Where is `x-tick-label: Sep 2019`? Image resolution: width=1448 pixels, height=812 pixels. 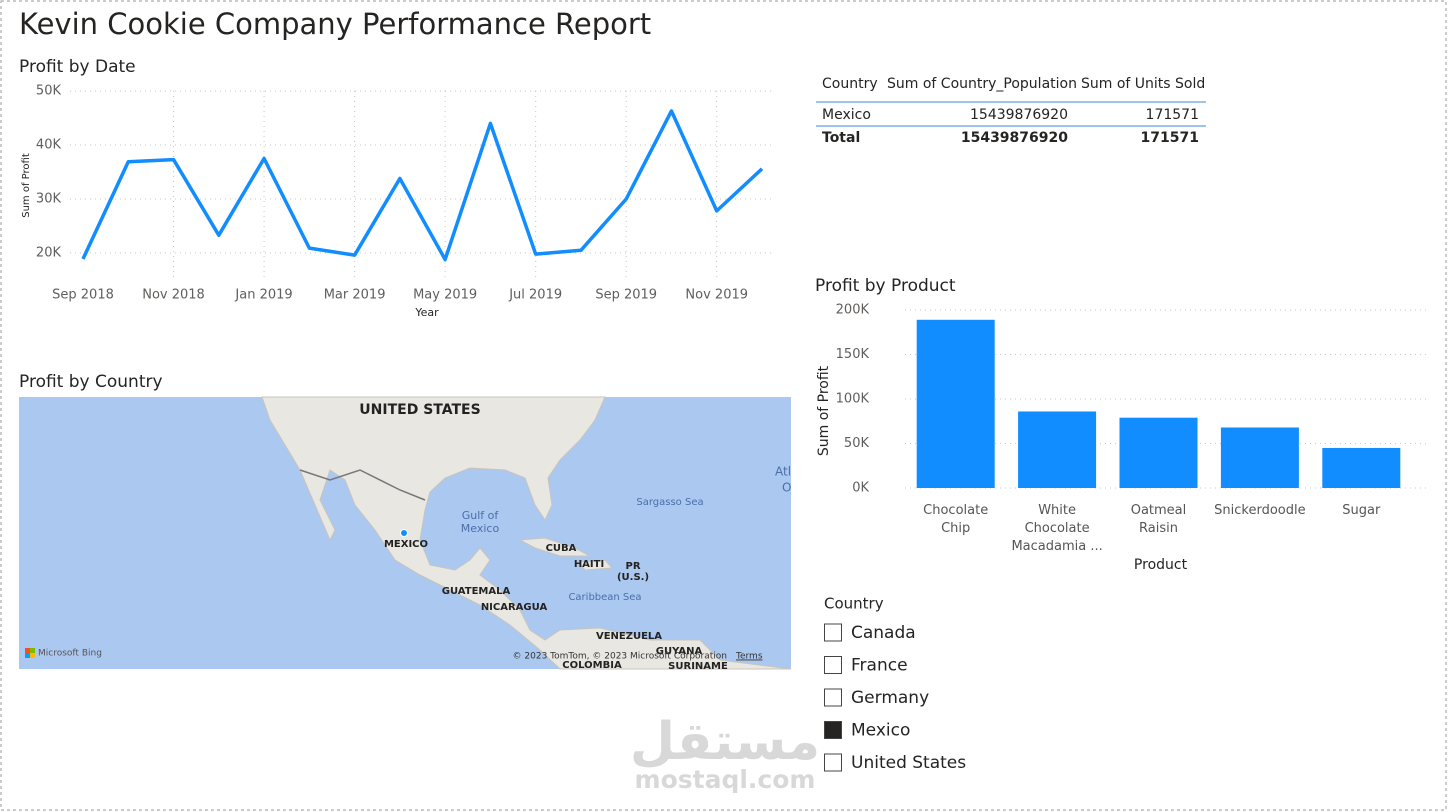 x-tick-label: Sep 2019 is located at coordinates (626, 295).